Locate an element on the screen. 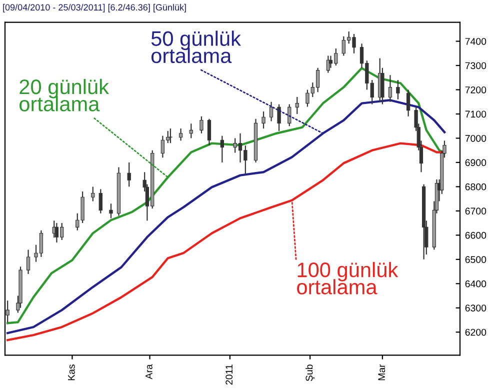 This screenshot has width=500, height=392. y-tick-label: 6200 is located at coordinates (475, 332).